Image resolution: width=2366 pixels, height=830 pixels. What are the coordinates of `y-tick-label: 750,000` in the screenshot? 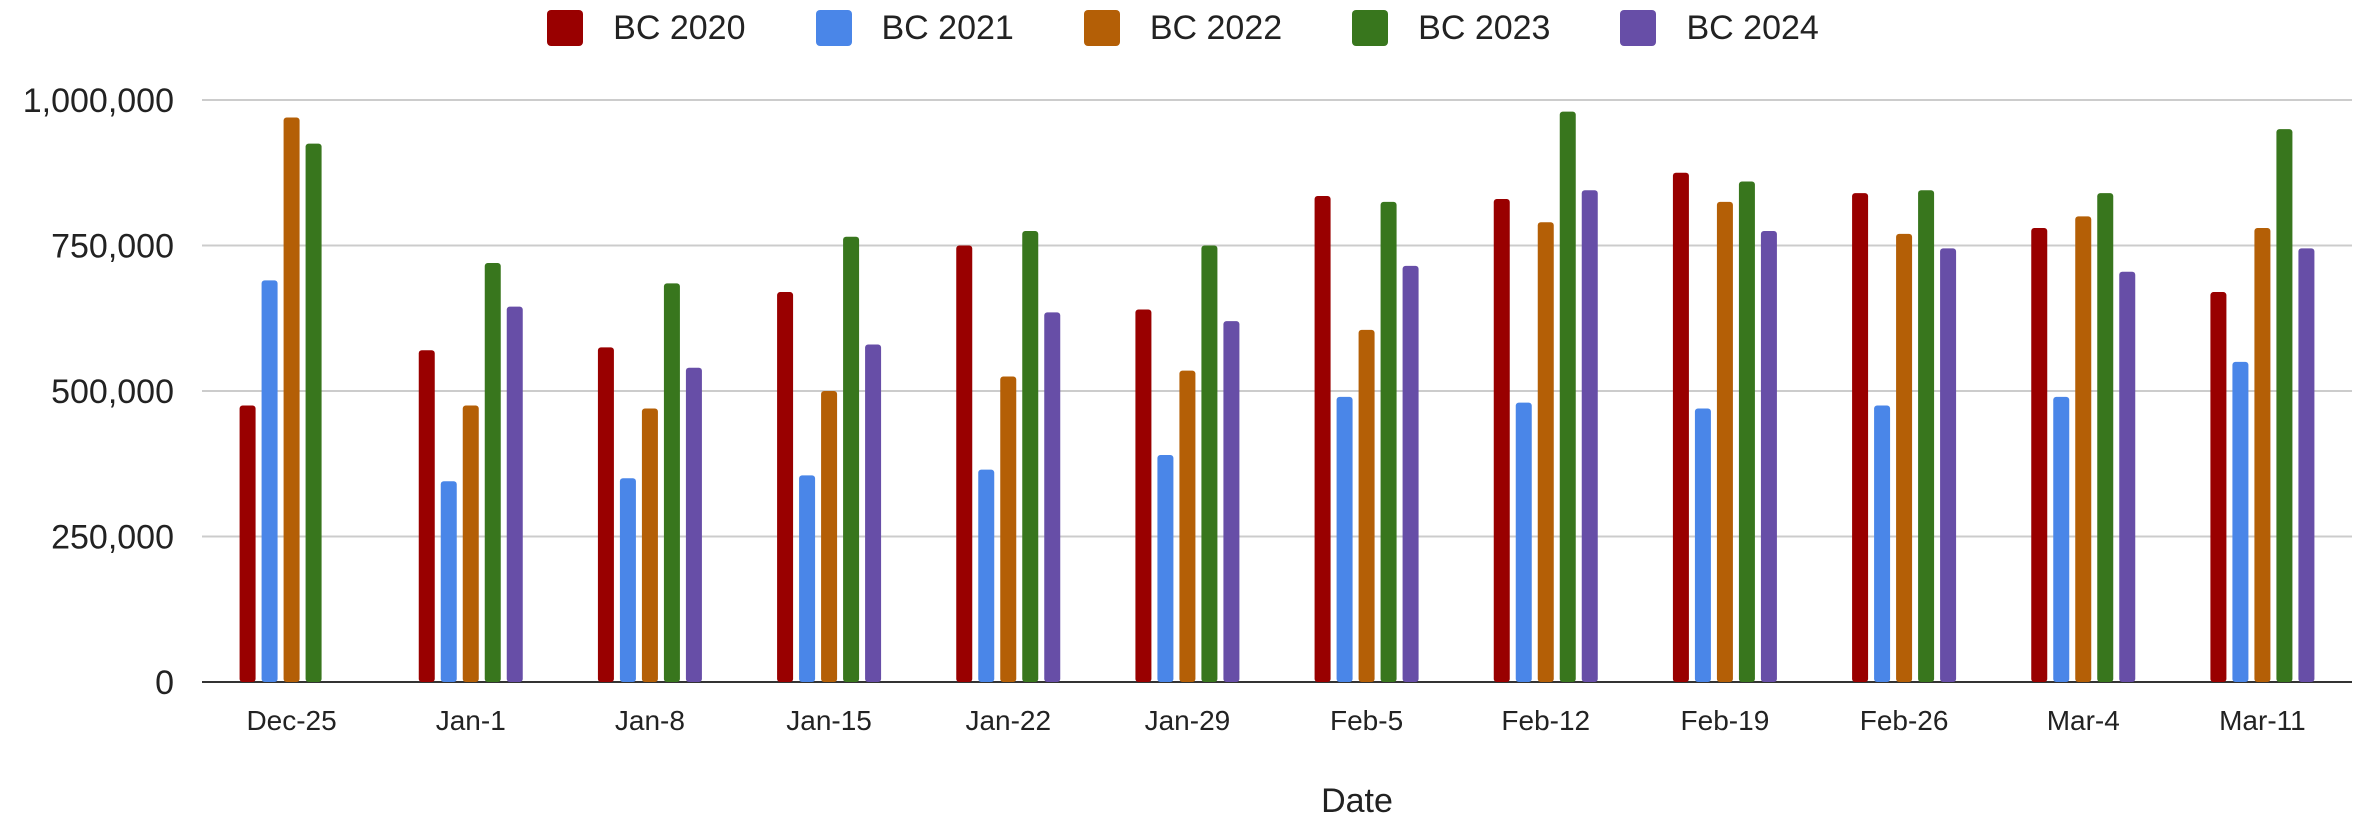 It's located at (112, 247).